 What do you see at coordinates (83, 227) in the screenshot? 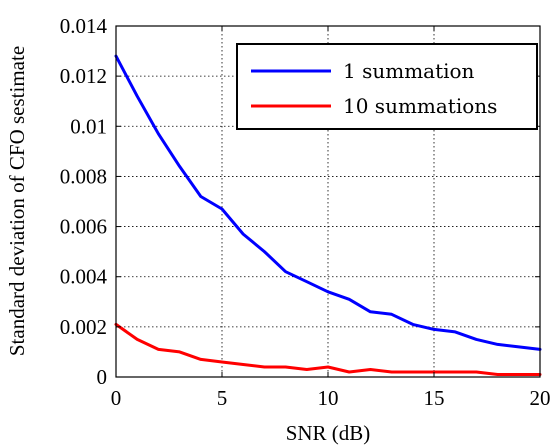
I see `y-tick-label: 0.006` at bounding box center [83, 227].